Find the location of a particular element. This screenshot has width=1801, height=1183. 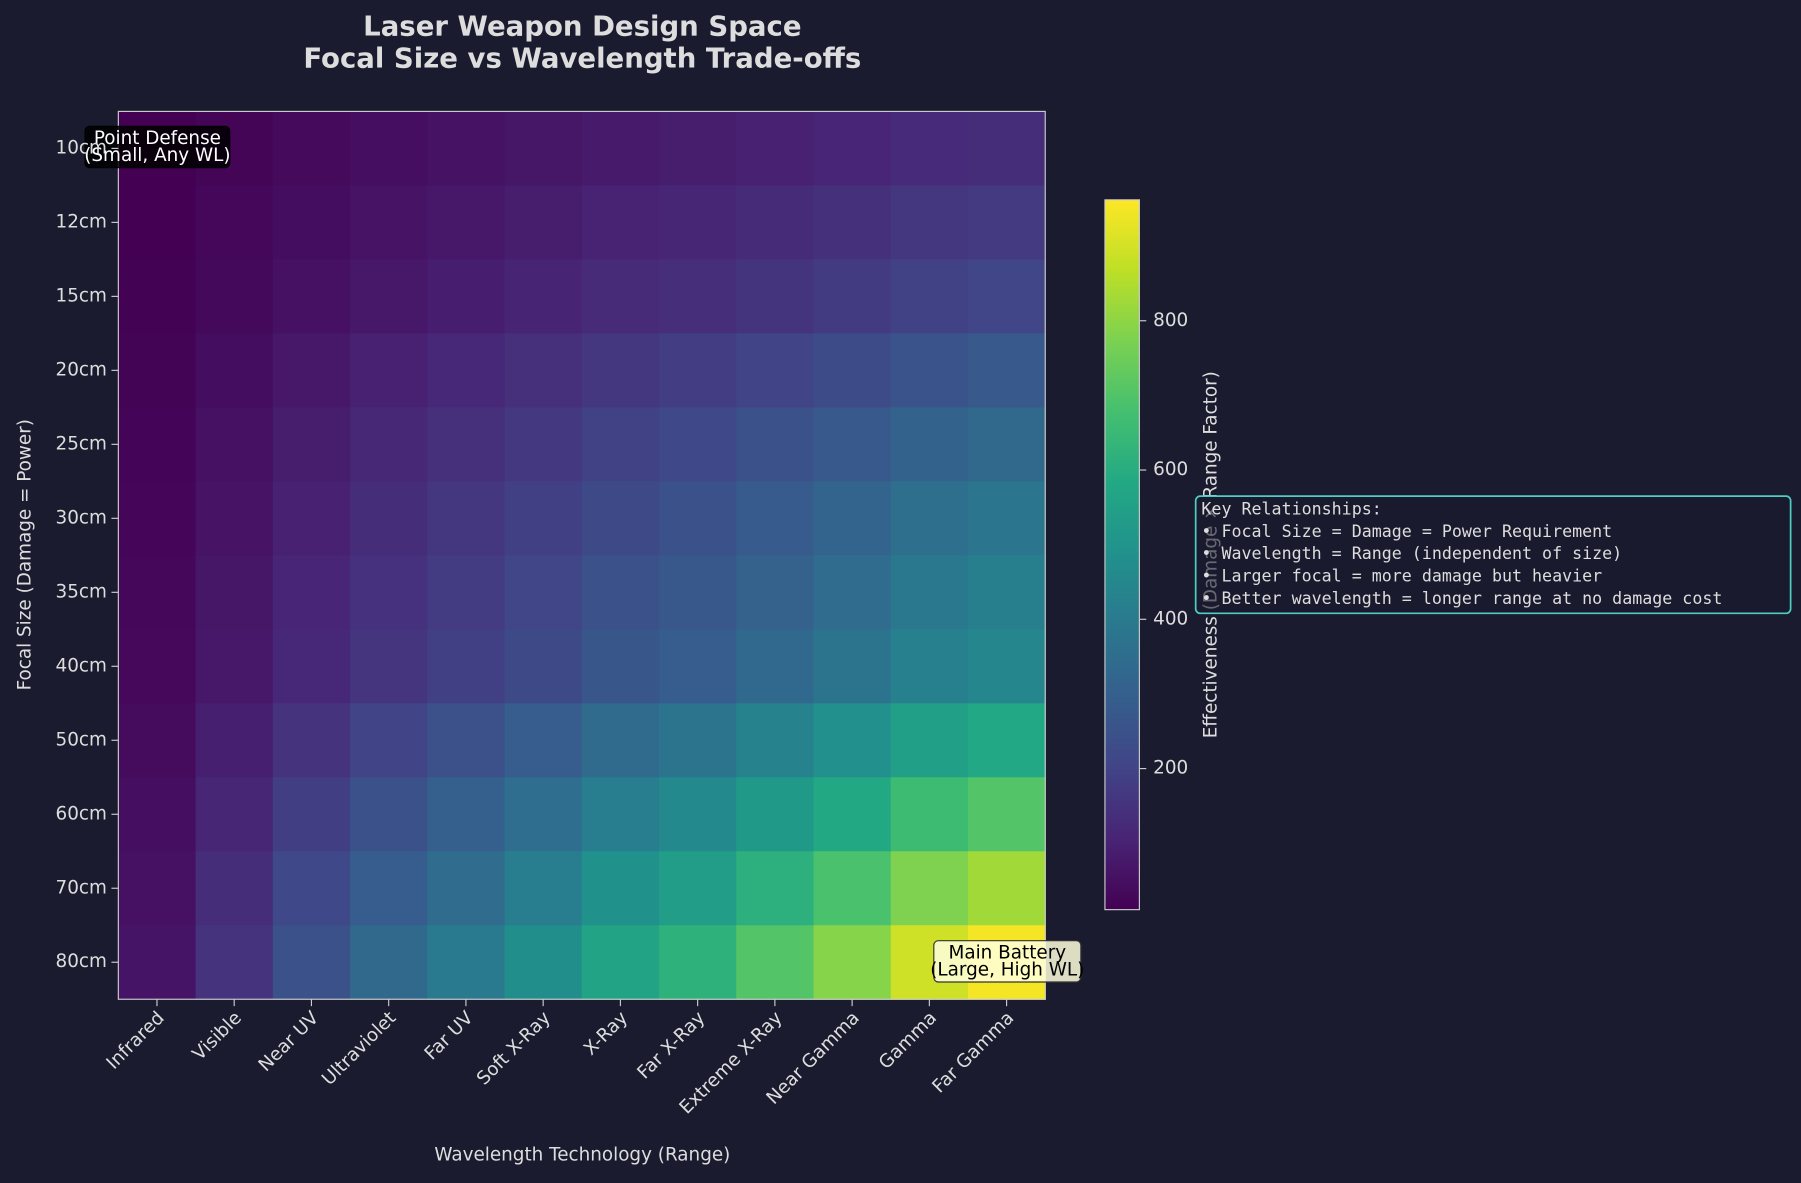

y-tick-label: 70cm is located at coordinates (81, 887).